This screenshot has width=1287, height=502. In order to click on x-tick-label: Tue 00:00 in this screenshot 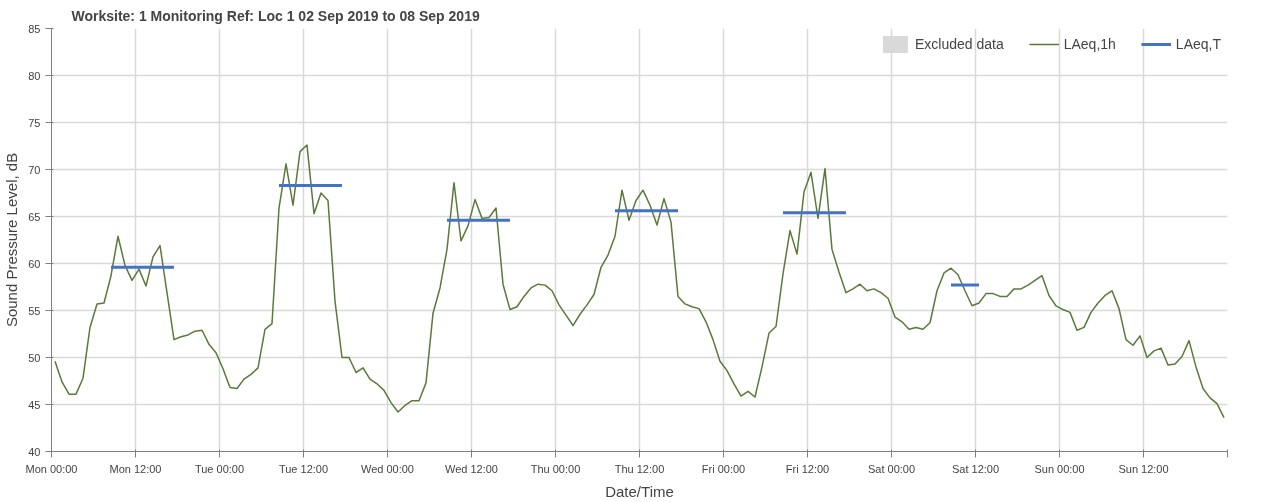, I will do `click(219, 468)`.